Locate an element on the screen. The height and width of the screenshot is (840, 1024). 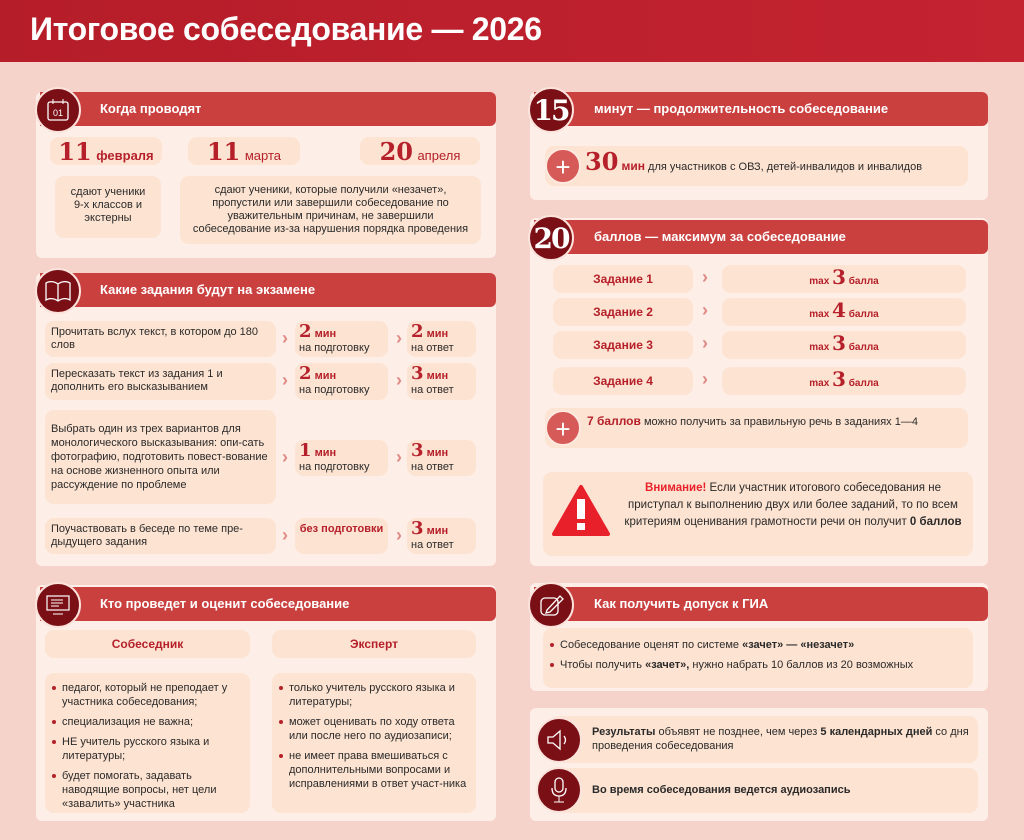
date-month: февраля is located at coordinates (125, 155).